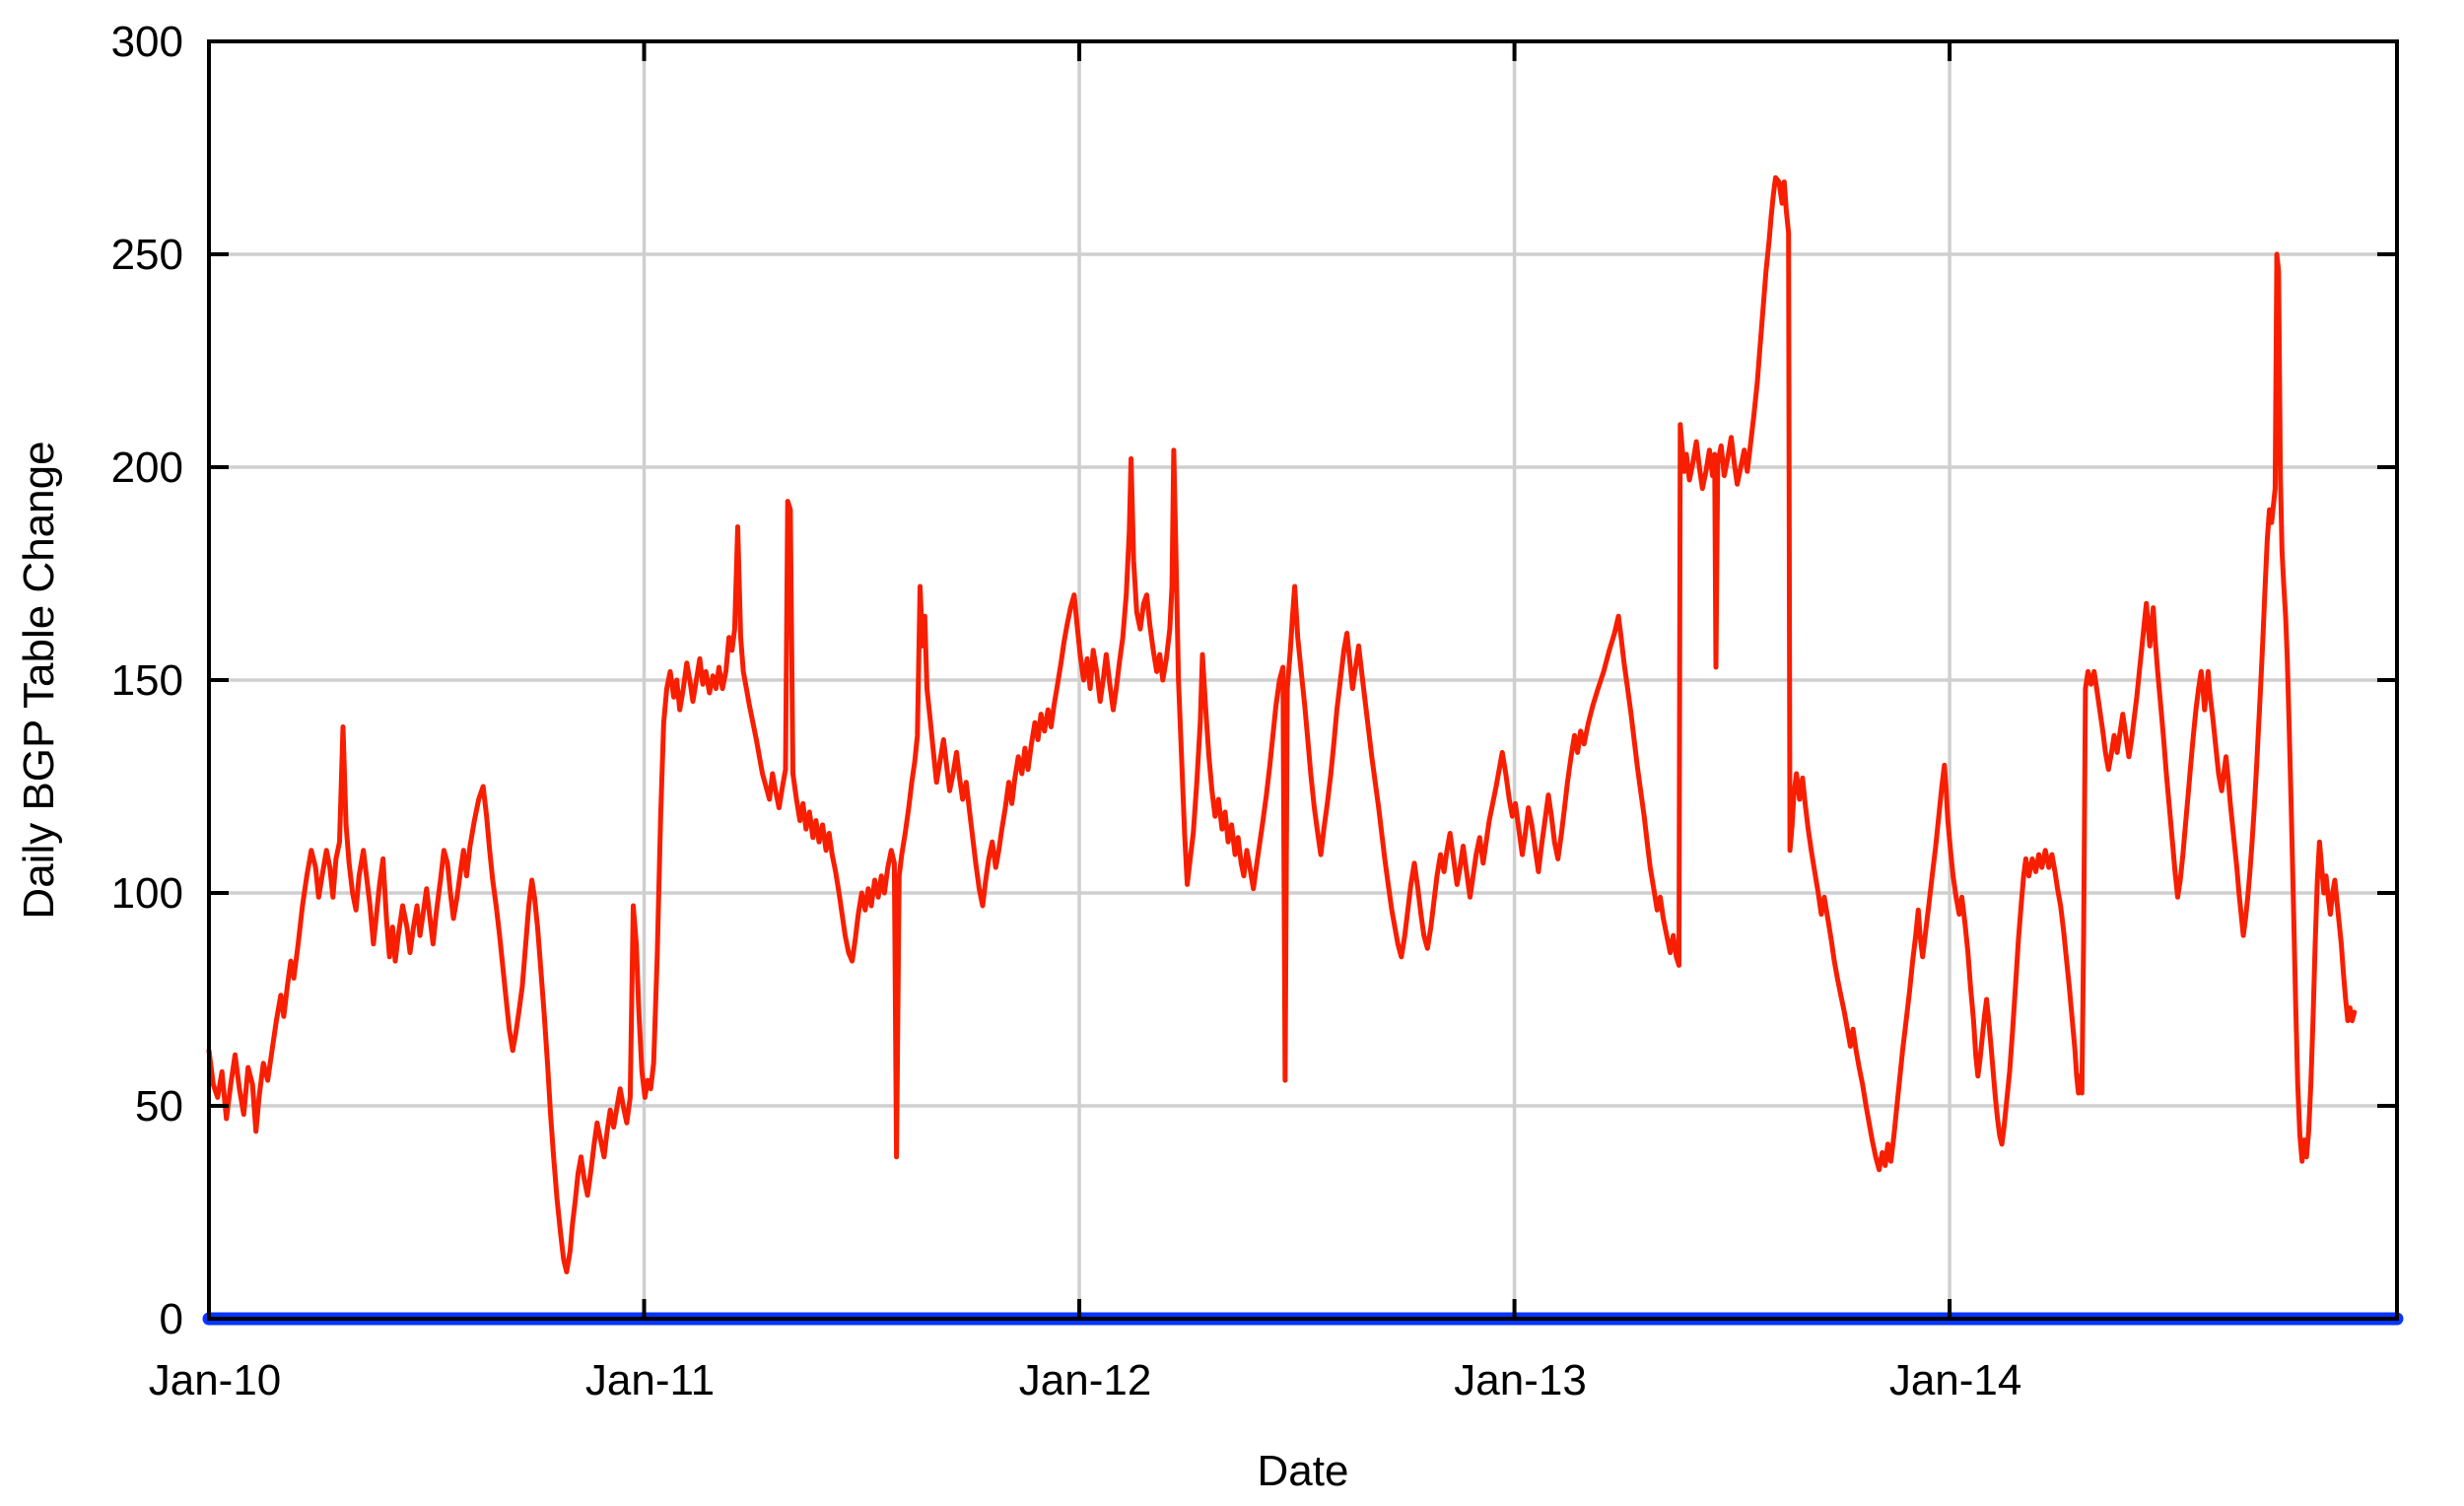 The image size is (2464, 1506). What do you see at coordinates (147, 680) in the screenshot?
I see `y-tick-label: 150` at bounding box center [147, 680].